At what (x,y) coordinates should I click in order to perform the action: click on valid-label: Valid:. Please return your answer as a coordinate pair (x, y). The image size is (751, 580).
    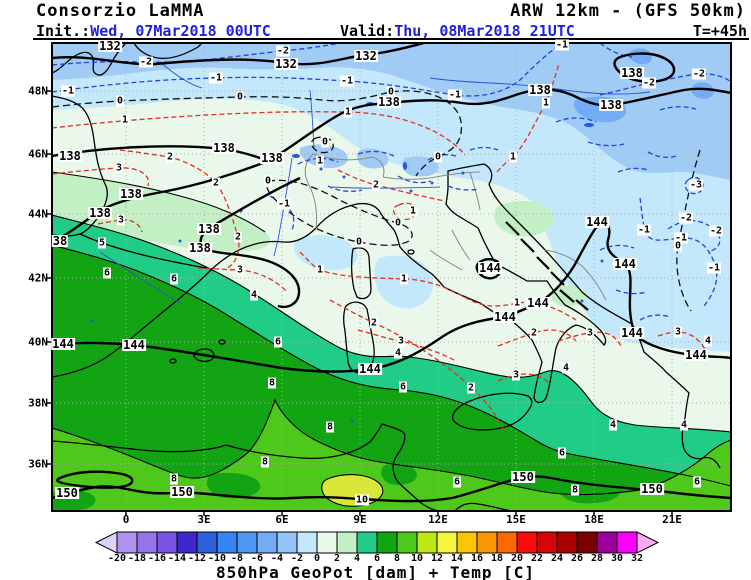
    Looking at the image, I should click on (367, 31).